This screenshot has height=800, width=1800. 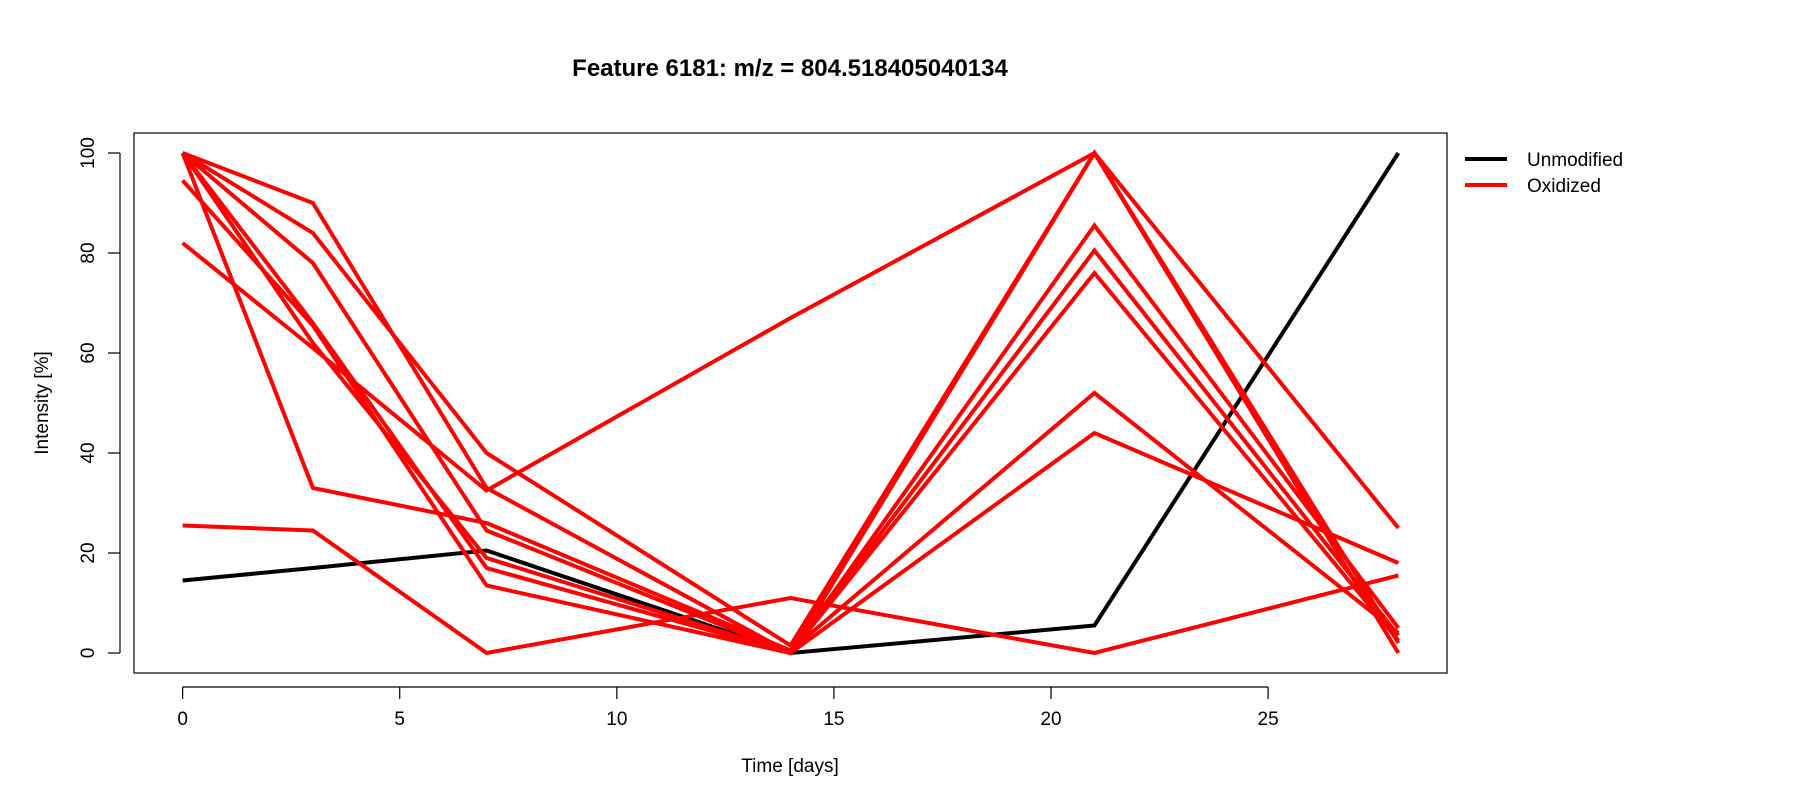 I want to click on x-axis-label: Time [days], so click(x=790, y=766).